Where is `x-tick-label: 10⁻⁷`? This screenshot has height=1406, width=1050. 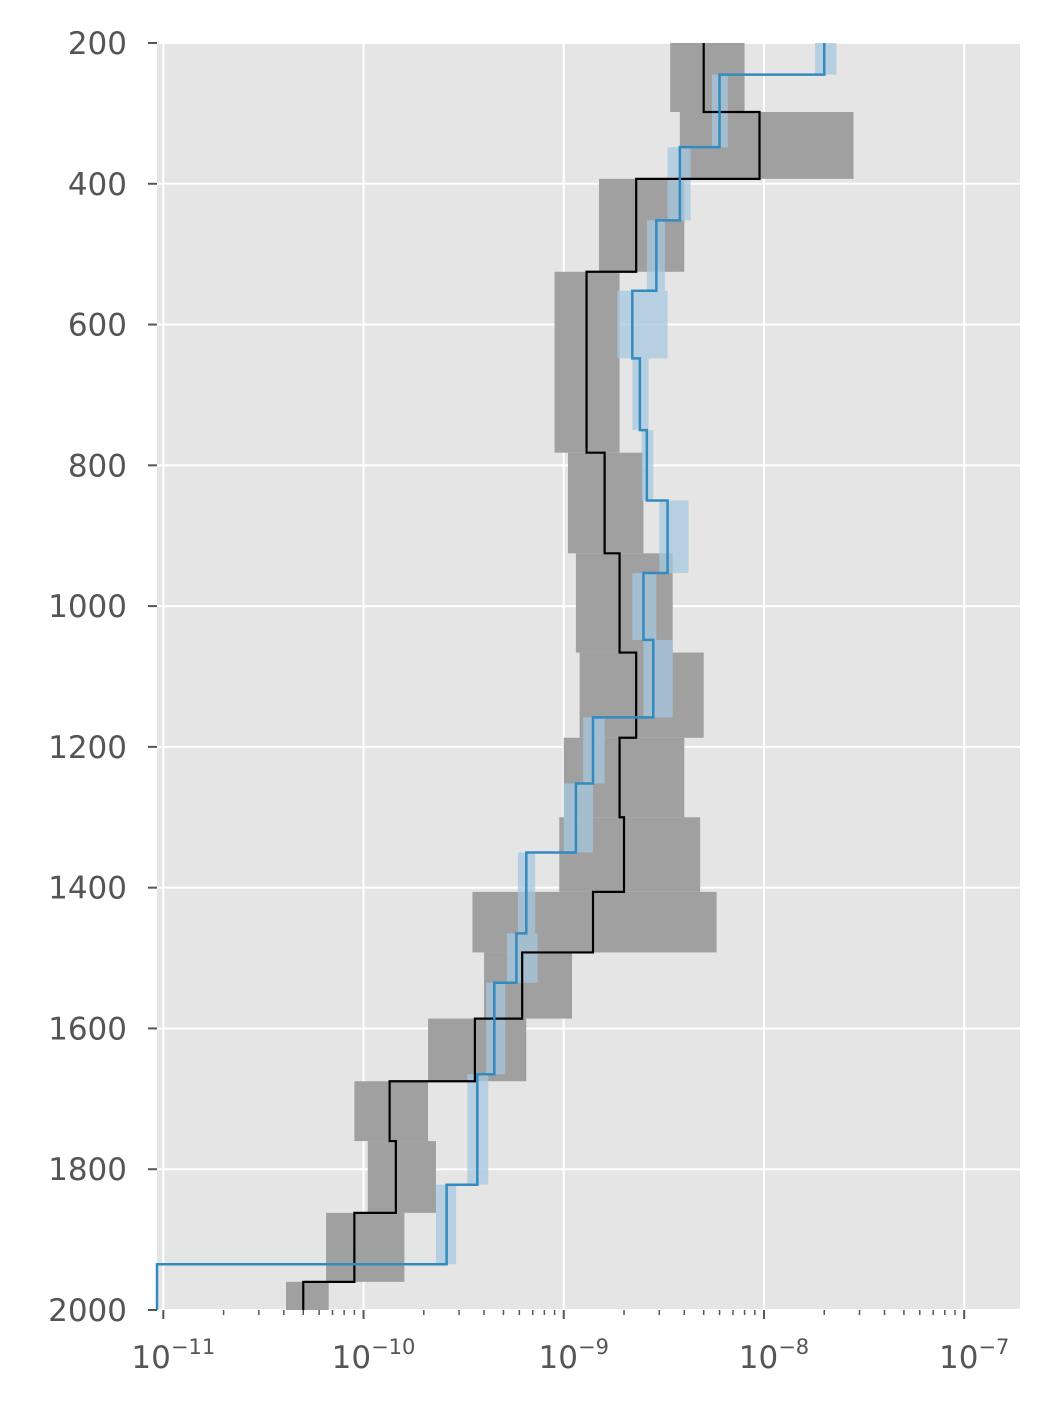 x-tick-label: 10⁻⁷ is located at coordinates (974, 1355).